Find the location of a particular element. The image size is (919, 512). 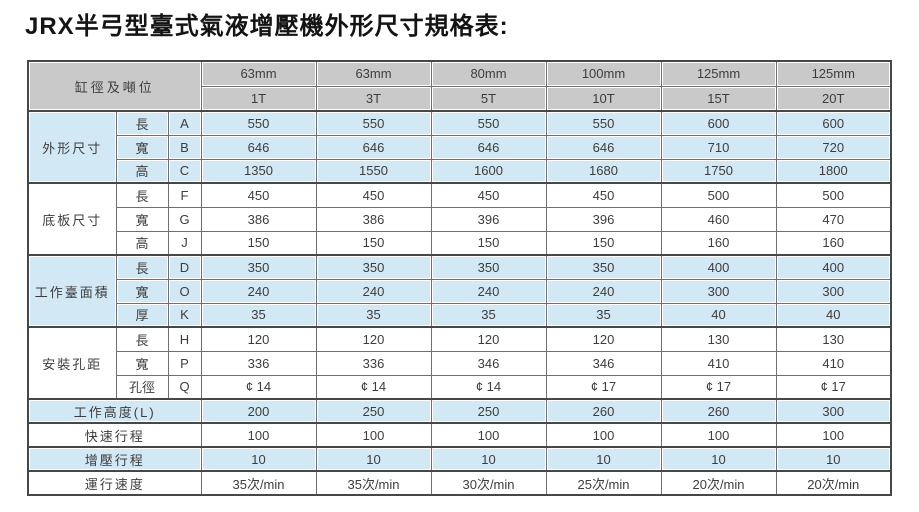

summary-value-cell: 300 is located at coordinates (833, 411).